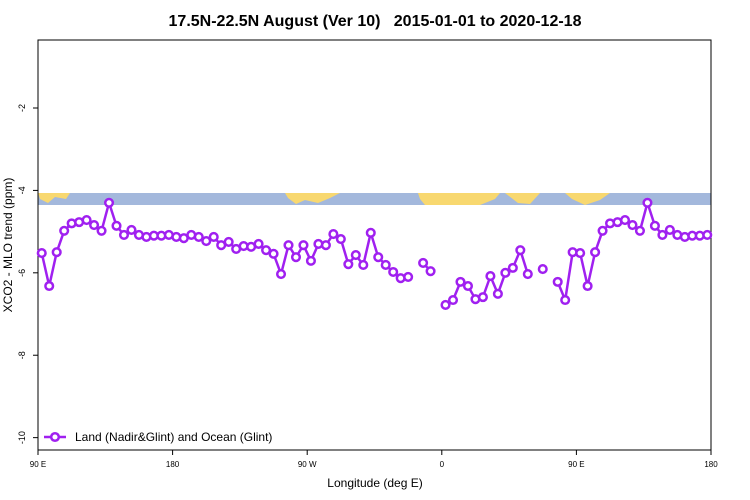 Image resolution: width=750 pixels, height=500 pixels. What do you see at coordinates (8, 245) in the screenshot?
I see `y-axis-label: XCO2 - MLO trend (ppm)` at bounding box center [8, 245].